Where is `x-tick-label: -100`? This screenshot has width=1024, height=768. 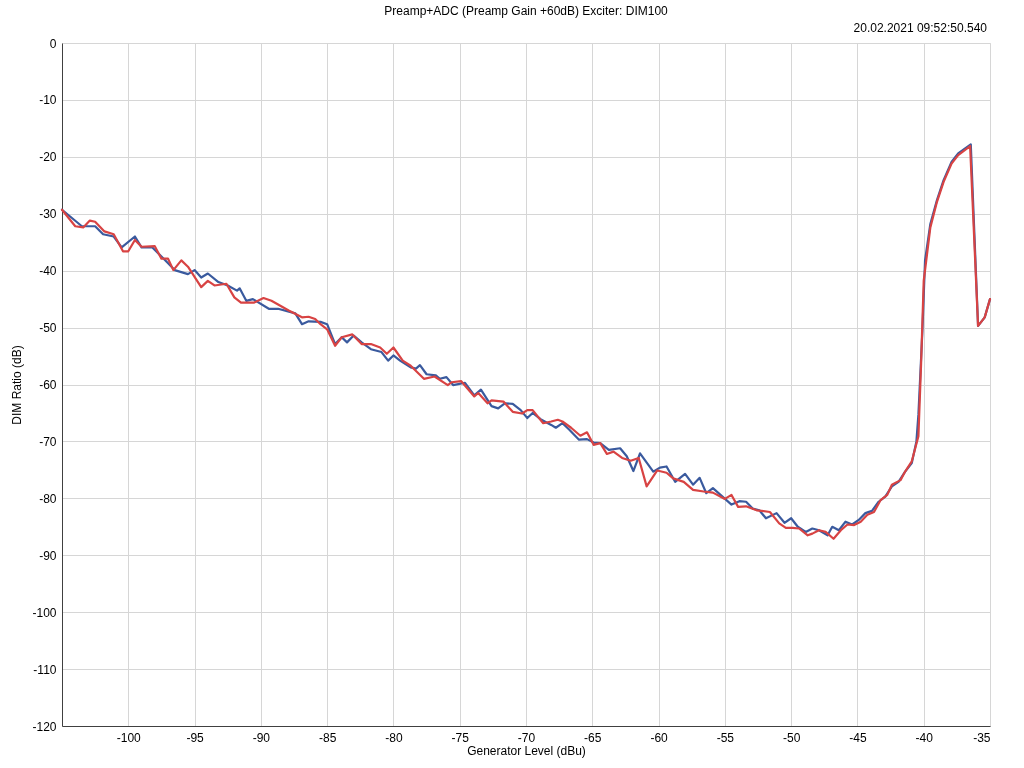
x-tick-label: -100 is located at coordinates (129, 737).